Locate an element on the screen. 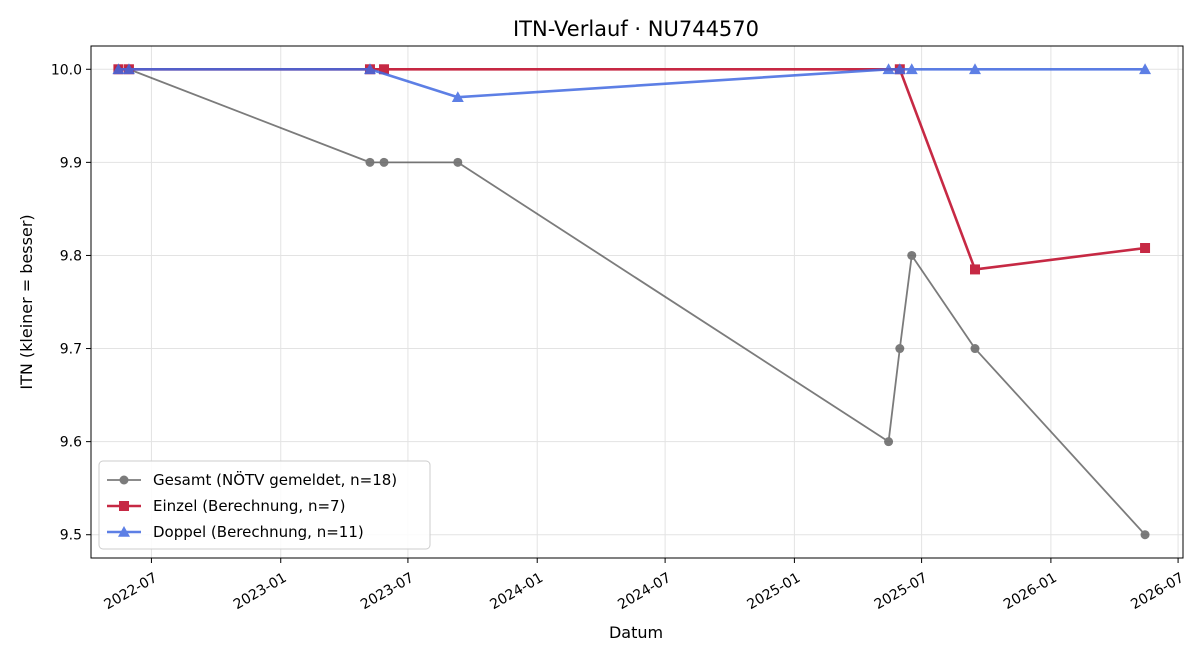 This screenshot has width=1200, height=660. legend-box is located at coordinates (264, 505).